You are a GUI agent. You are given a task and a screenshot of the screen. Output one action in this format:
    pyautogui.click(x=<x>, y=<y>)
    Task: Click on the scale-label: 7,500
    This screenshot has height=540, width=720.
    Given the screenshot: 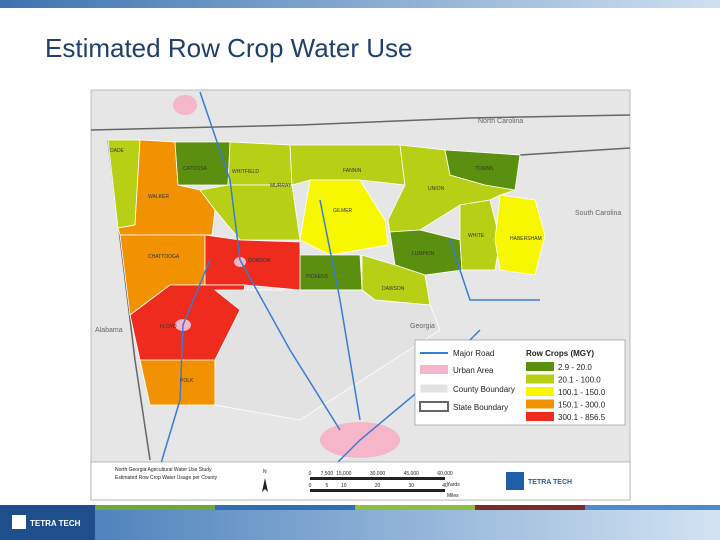 What is the action you would take?
    pyautogui.click(x=327, y=474)
    